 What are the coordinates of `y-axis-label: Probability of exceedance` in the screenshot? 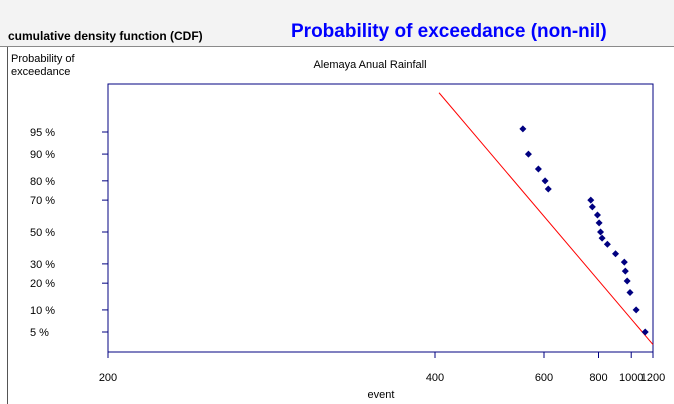 It's located at (43, 65).